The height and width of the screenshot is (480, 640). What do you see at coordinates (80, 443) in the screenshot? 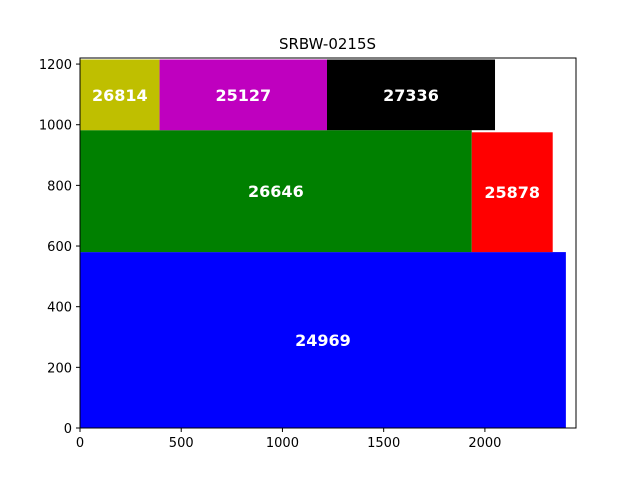
I see `x-tick-label: 0` at bounding box center [80, 443].